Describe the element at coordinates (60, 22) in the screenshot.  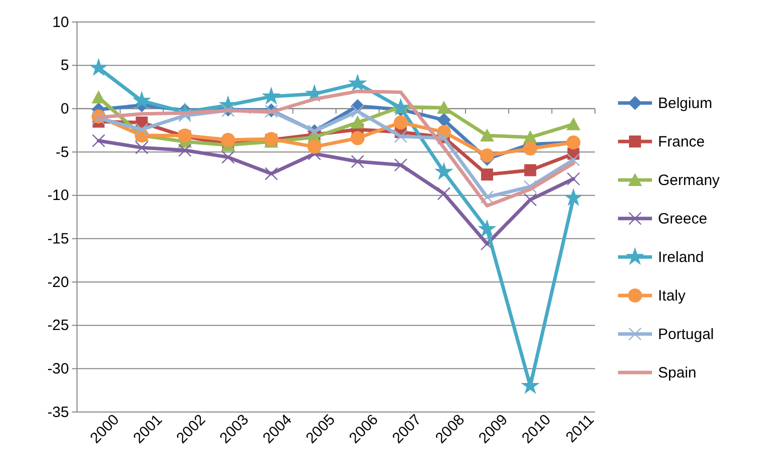
I see `y-tick-label: 10` at that location.